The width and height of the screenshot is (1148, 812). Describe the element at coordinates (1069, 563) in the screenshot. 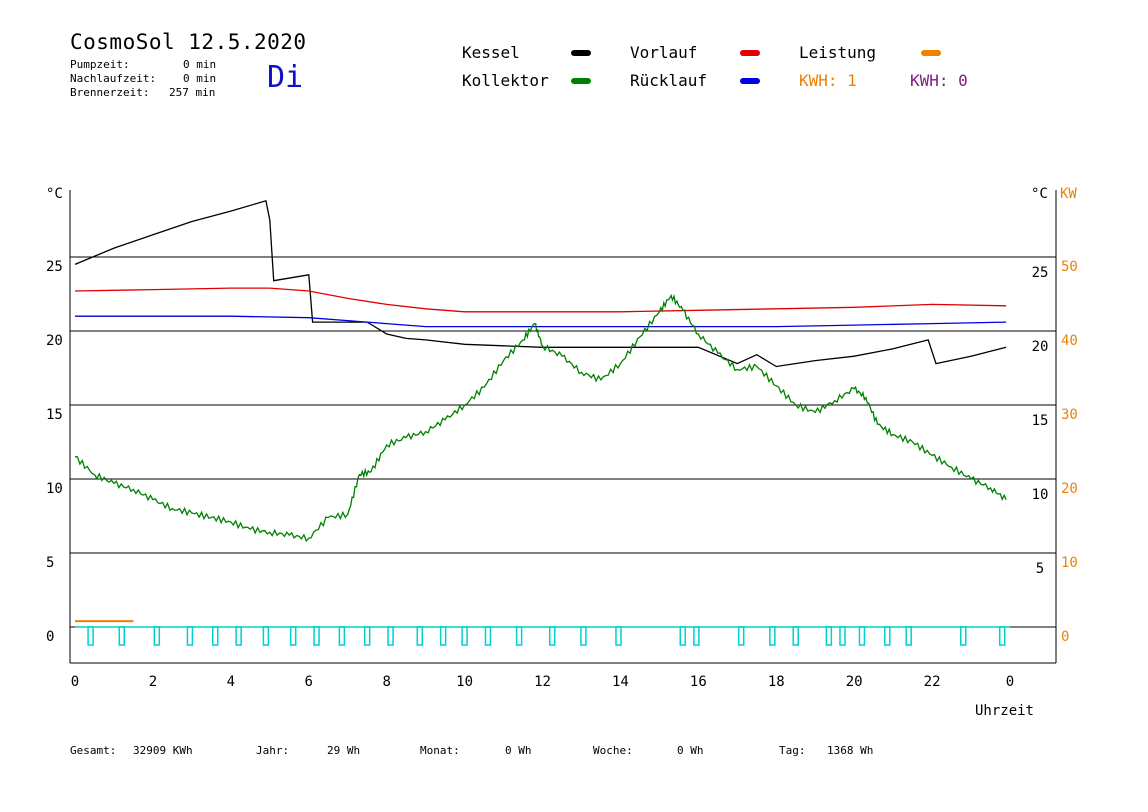

I see `kw-tick-label: 10` at that location.